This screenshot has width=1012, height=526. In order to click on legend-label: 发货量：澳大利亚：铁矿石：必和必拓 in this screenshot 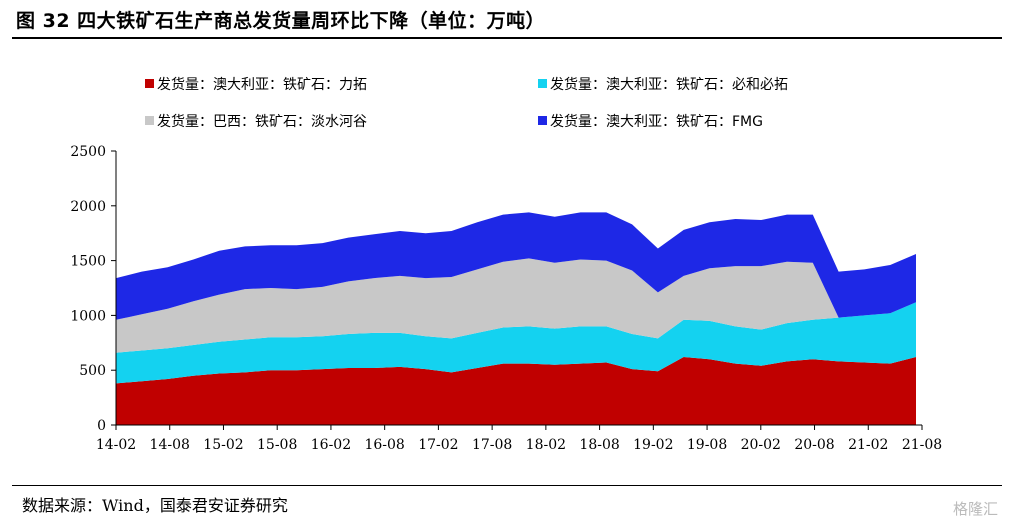, I will do `click(669, 84)`.